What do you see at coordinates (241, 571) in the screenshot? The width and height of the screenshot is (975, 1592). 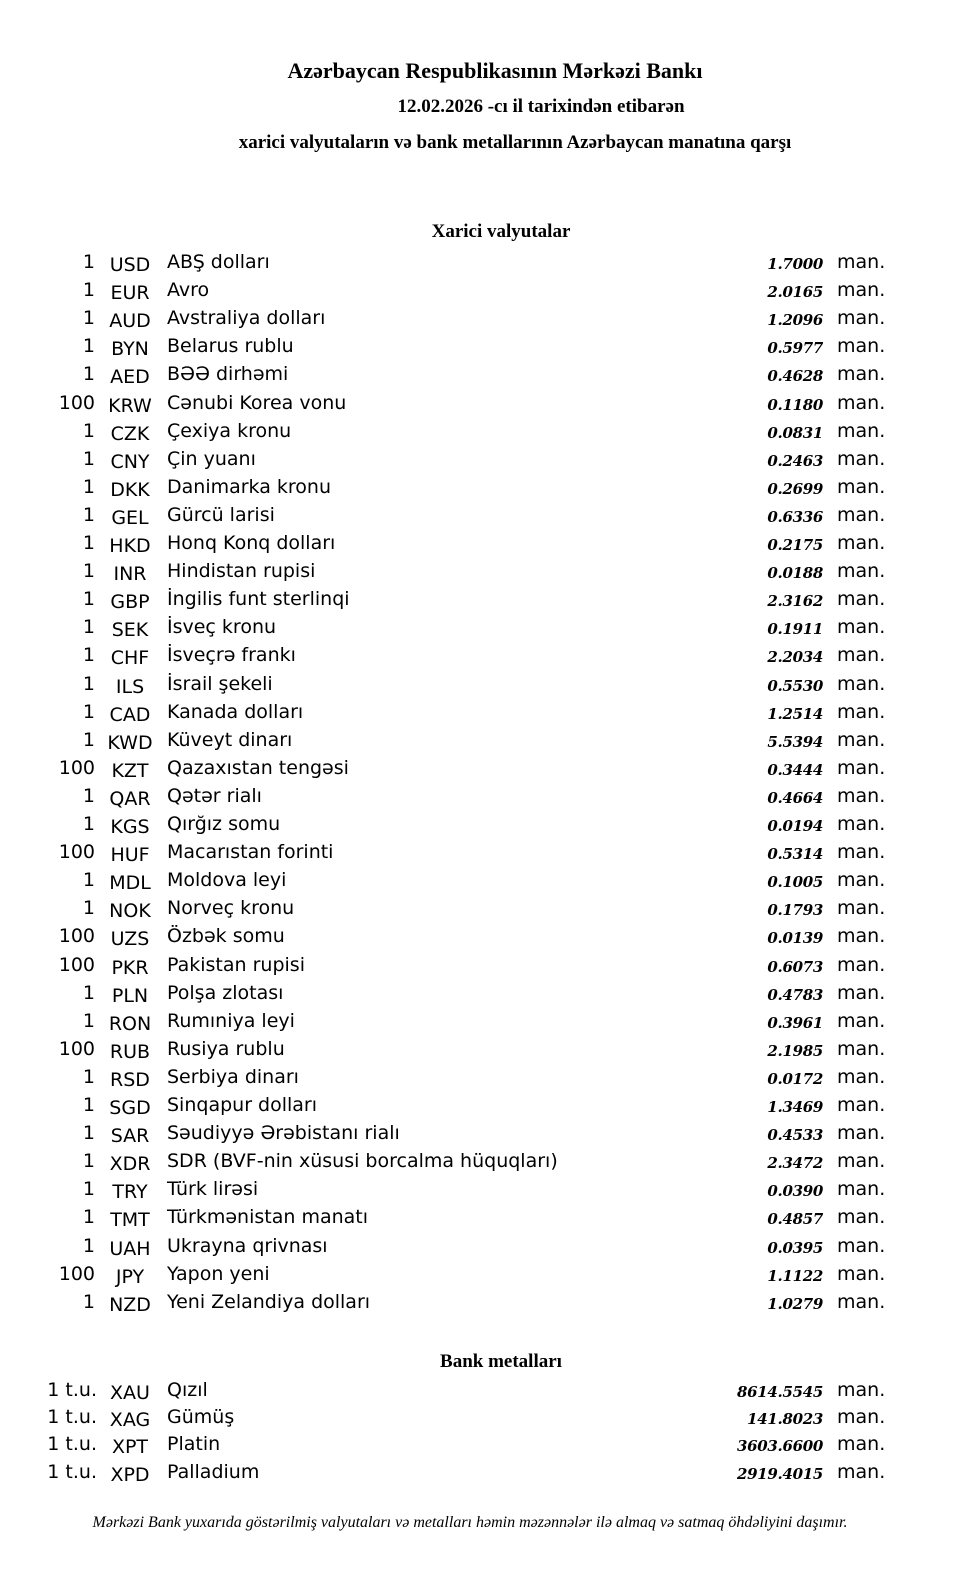 I see `name: Hindistan rupisi` at bounding box center [241, 571].